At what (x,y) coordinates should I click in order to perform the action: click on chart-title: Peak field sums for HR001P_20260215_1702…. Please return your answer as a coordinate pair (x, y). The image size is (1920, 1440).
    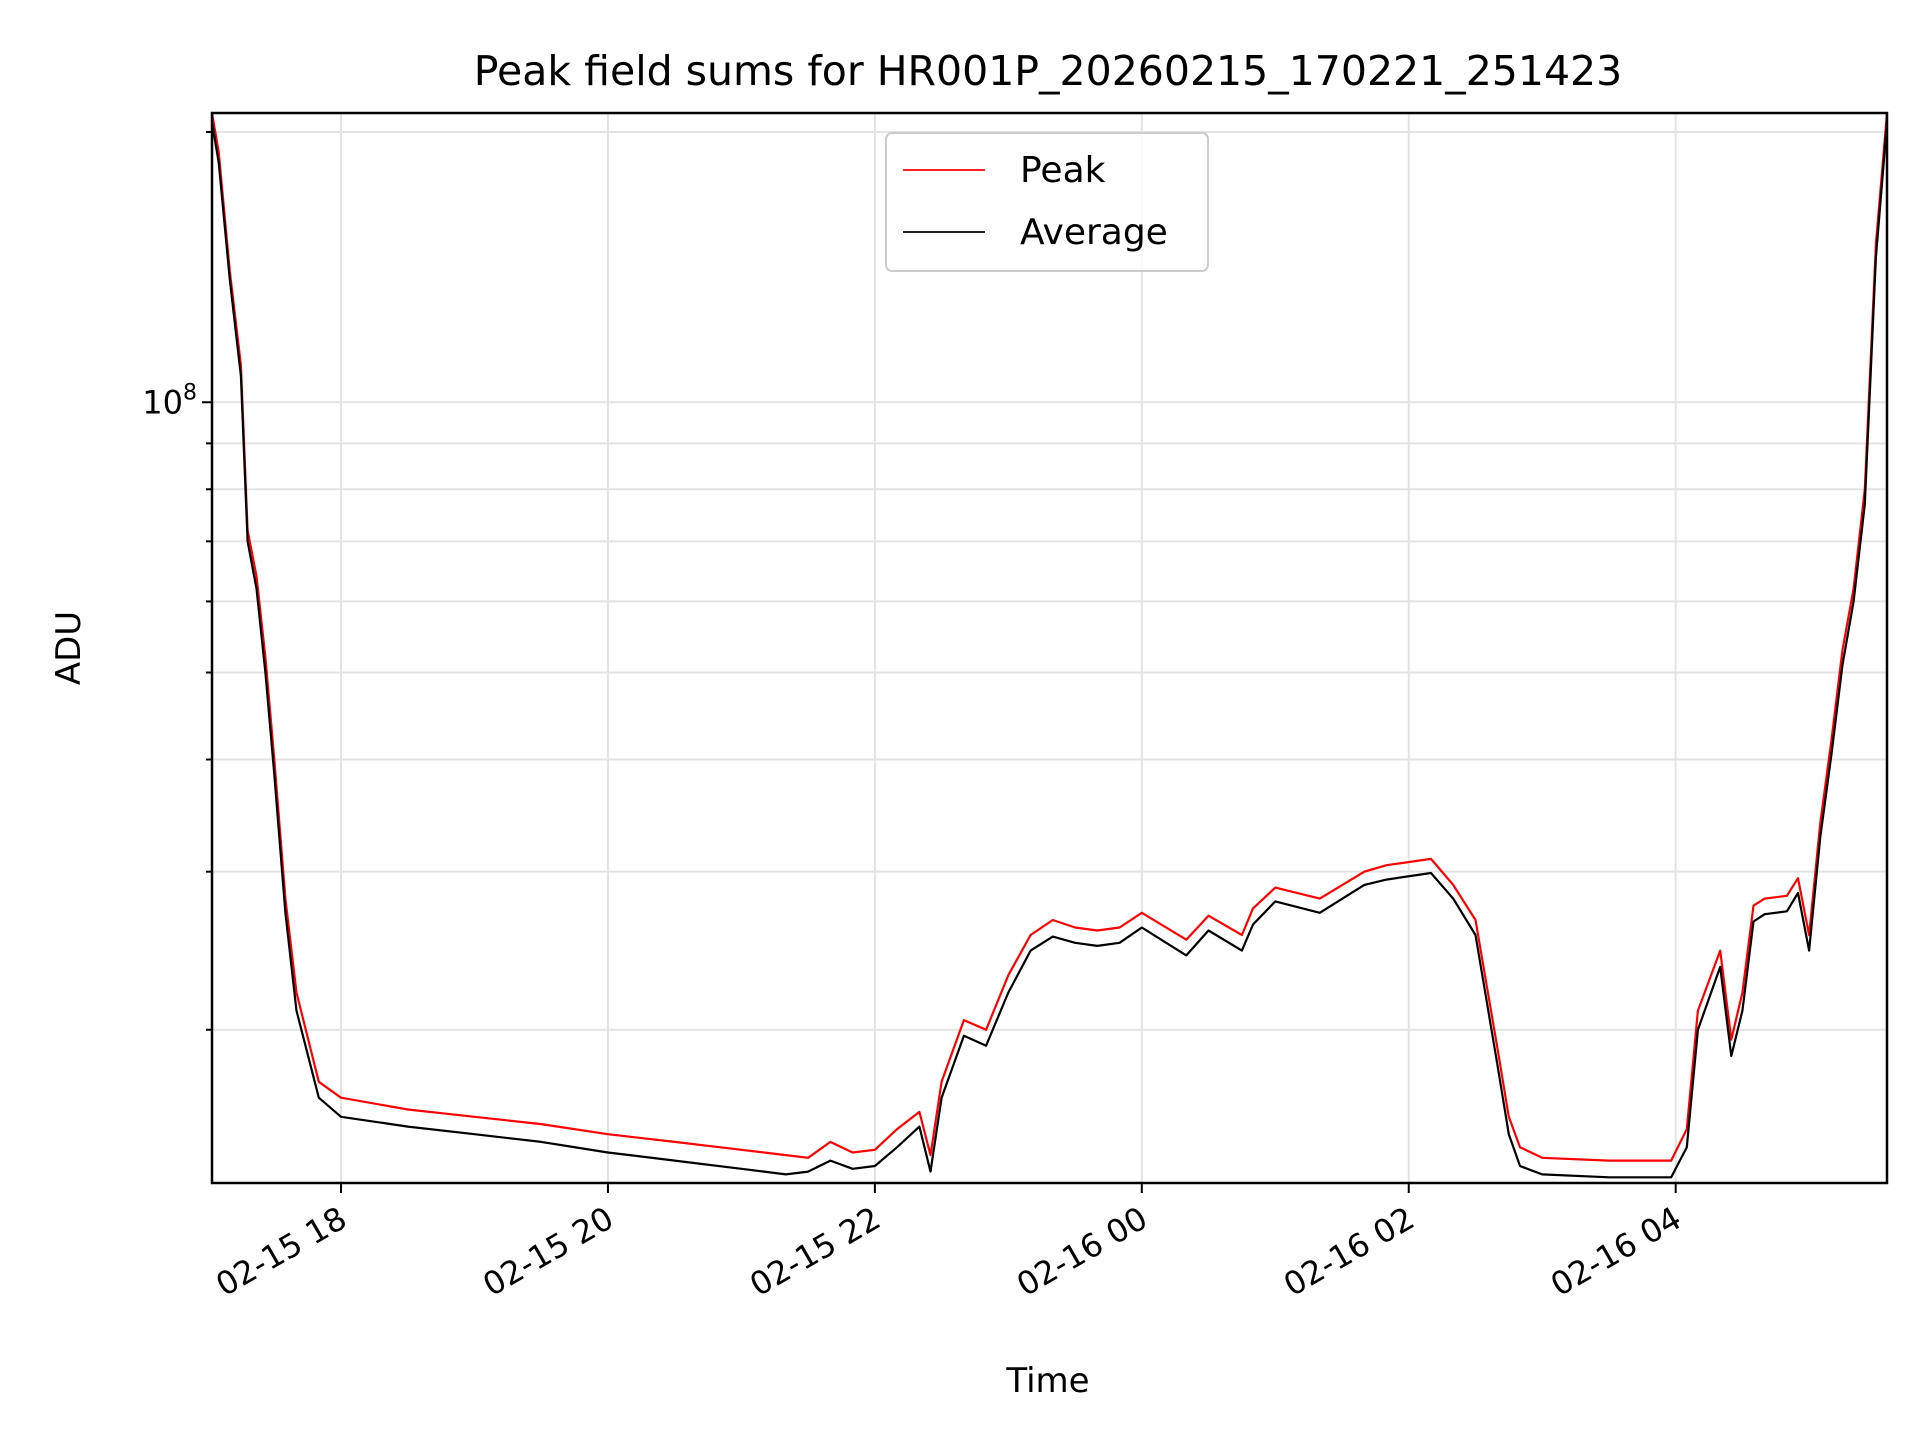
    Looking at the image, I should click on (1048, 71).